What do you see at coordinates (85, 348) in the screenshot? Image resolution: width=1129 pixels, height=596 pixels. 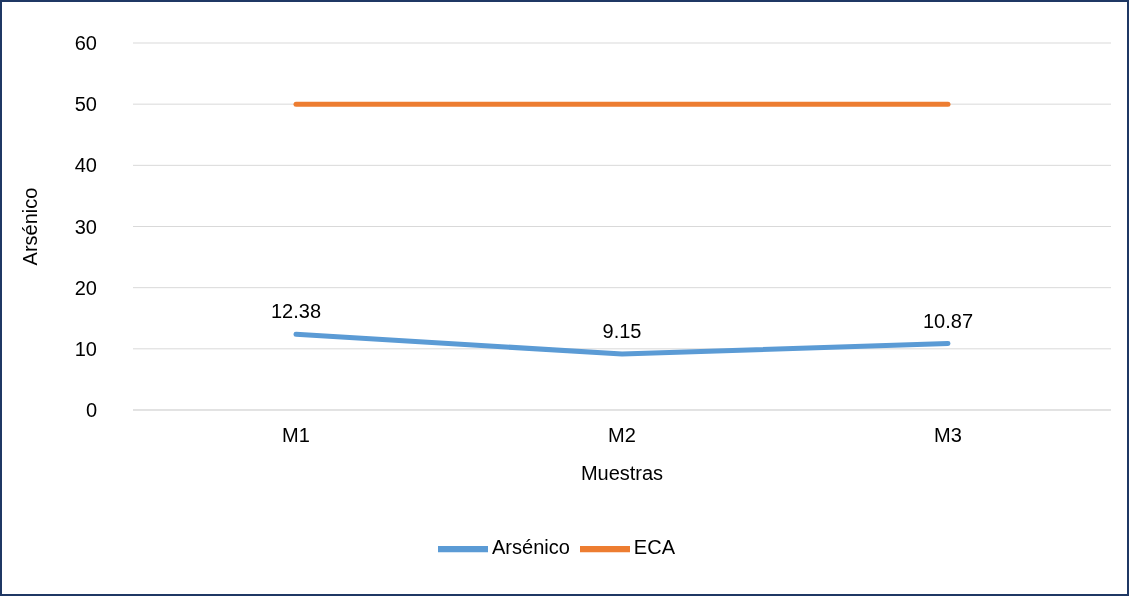 I see `y-tick-label: 10` at bounding box center [85, 348].